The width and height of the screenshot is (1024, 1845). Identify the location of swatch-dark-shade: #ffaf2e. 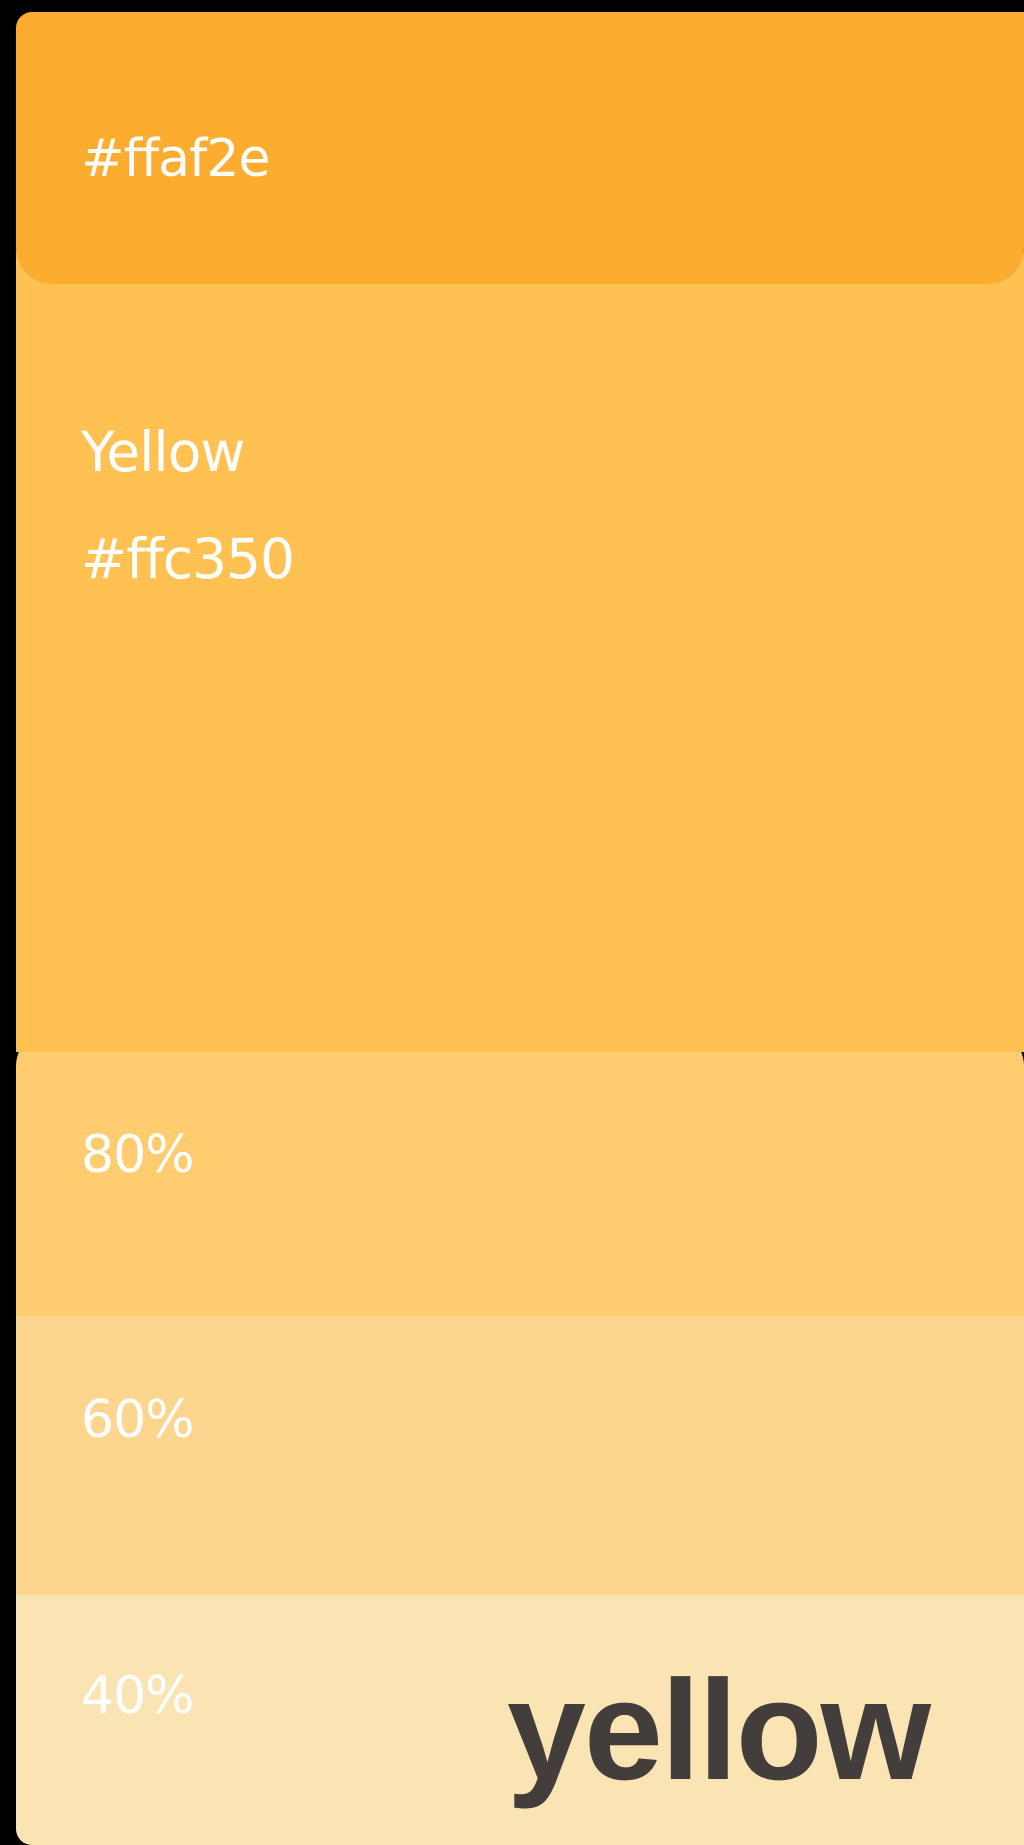
(520, 148).